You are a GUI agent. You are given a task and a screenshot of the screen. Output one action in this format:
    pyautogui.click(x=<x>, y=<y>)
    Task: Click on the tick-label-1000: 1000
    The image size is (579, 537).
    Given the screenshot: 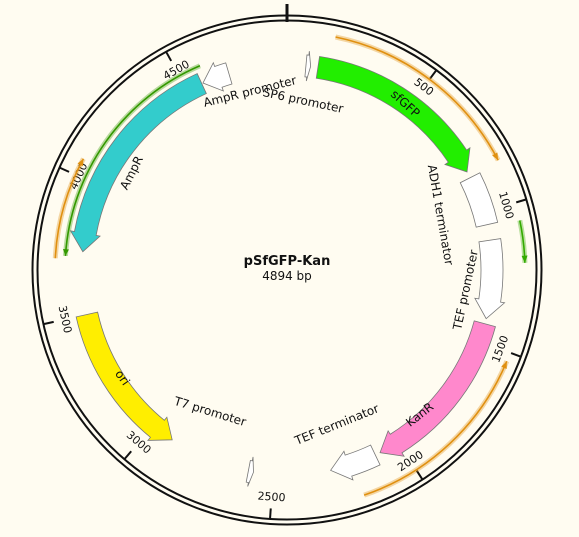 What is the action you would take?
    pyautogui.click(x=506, y=205)
    